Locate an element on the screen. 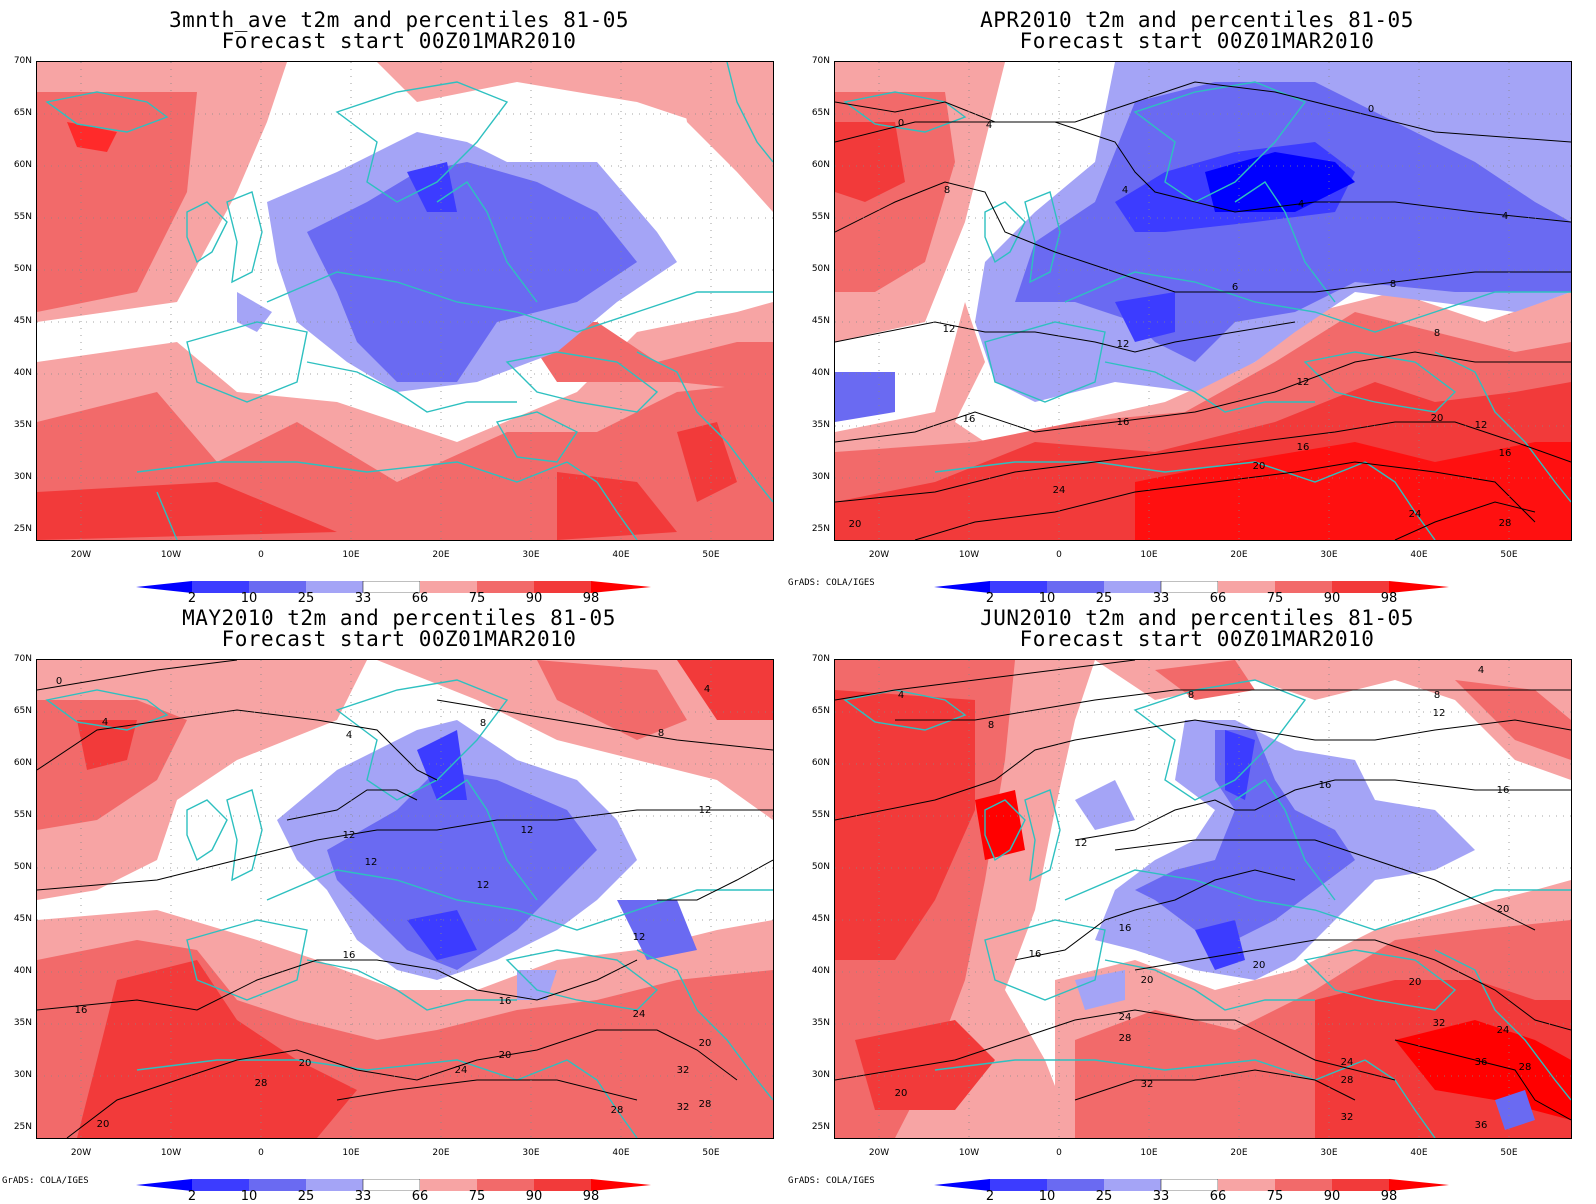 Image resolution: width=1596 pixels, height=1204 pixels. lat-label: 40N is located at coordinates (820, 971).